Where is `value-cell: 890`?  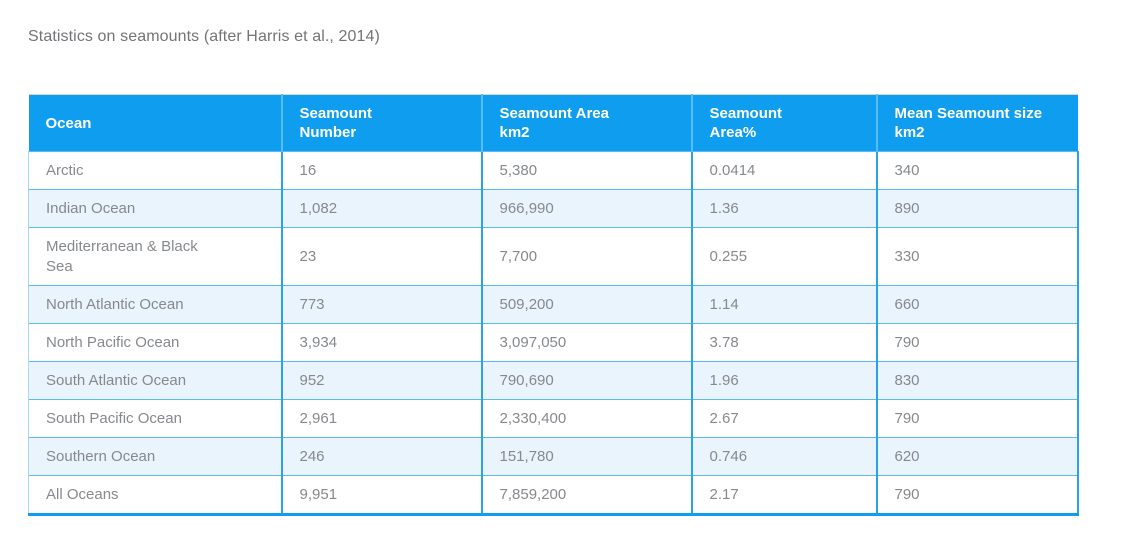
value-cell: 890 is located at coordinates (977, 208).